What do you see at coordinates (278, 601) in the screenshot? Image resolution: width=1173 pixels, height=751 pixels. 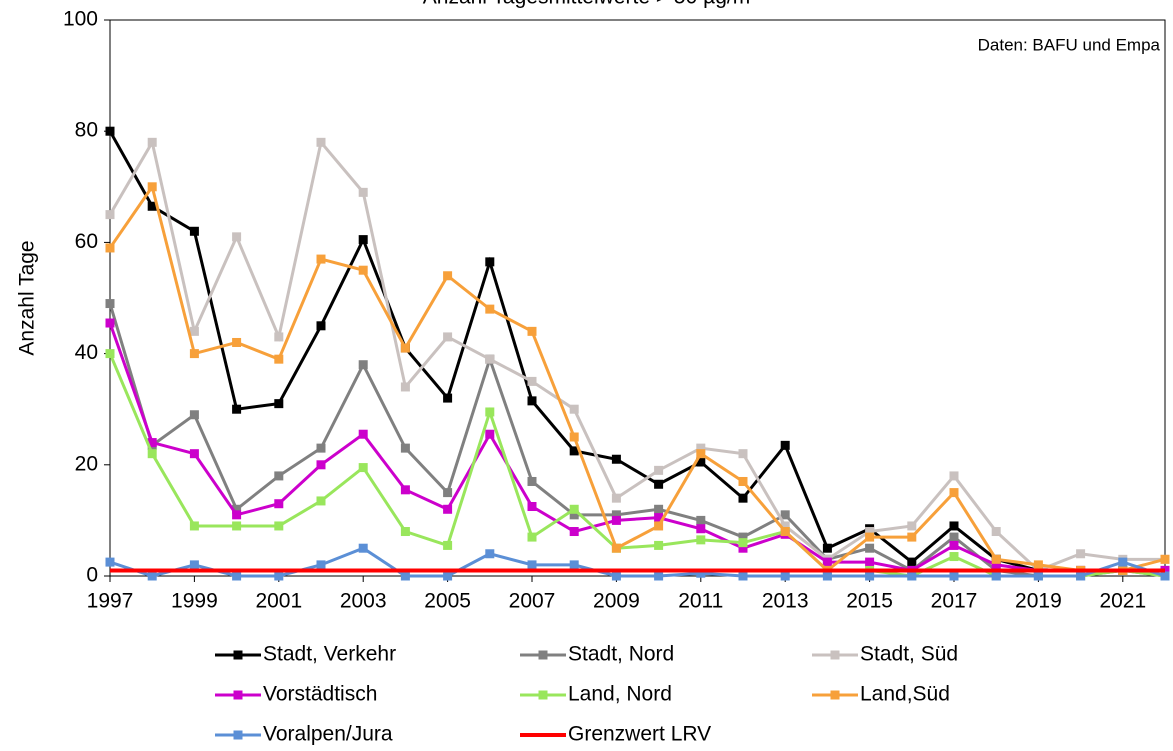 I see `x-tick-label: 2001` at bounding box center [278, 601].